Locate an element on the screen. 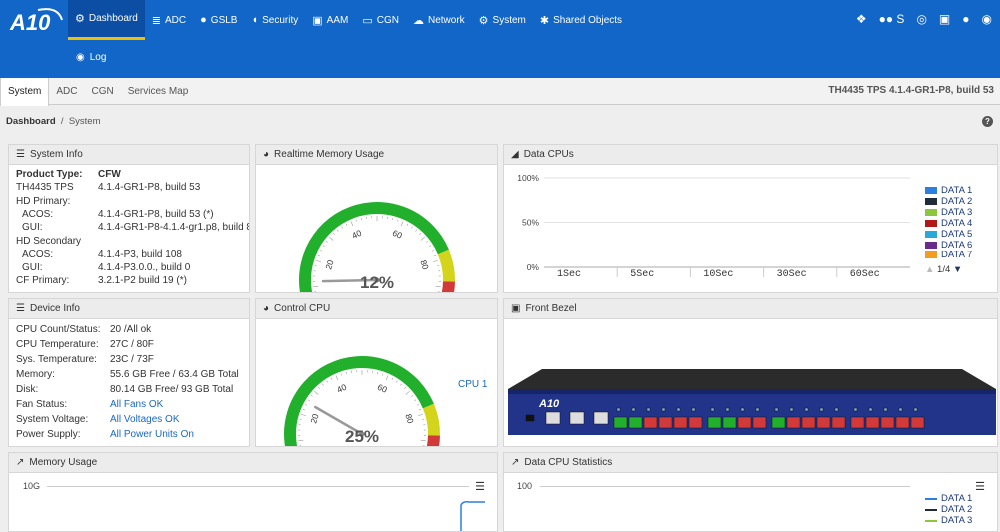 This screenshot has height=532, width=1000. tab-adc: ADC is located at coordinates (66, 91).